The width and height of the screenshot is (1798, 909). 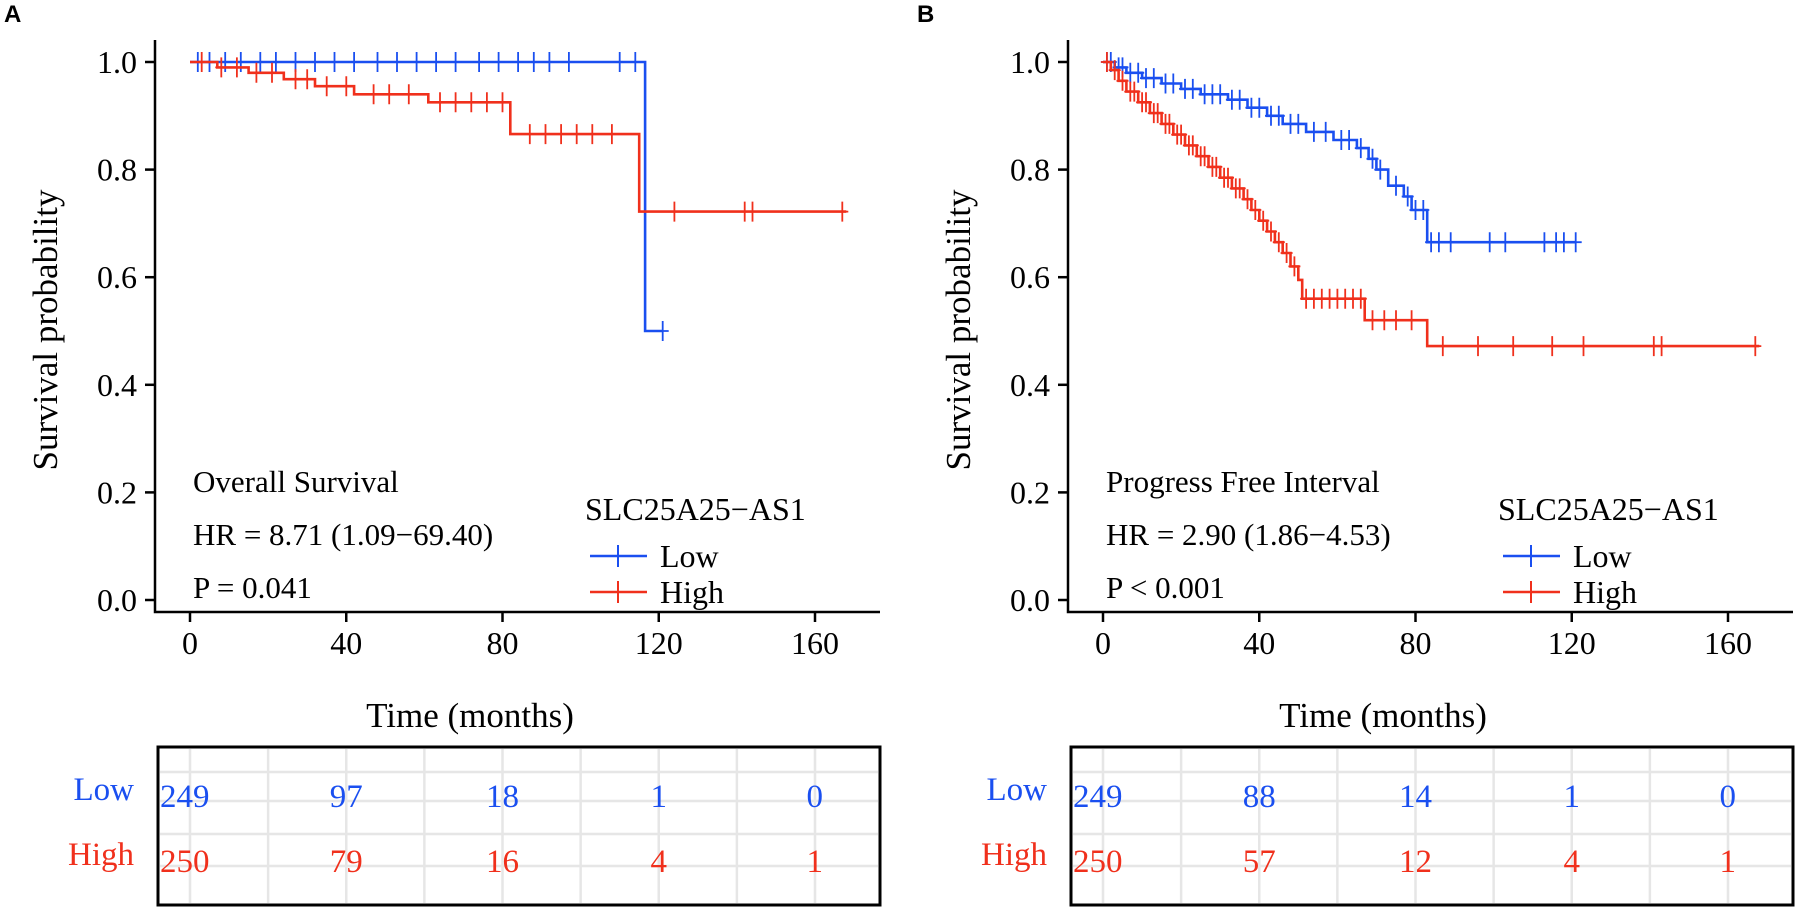 What do you see at coordinates (1030, 600) in the screenshot?
I see `y-tick-label: 0.0` at bounding box center [1030, 600].